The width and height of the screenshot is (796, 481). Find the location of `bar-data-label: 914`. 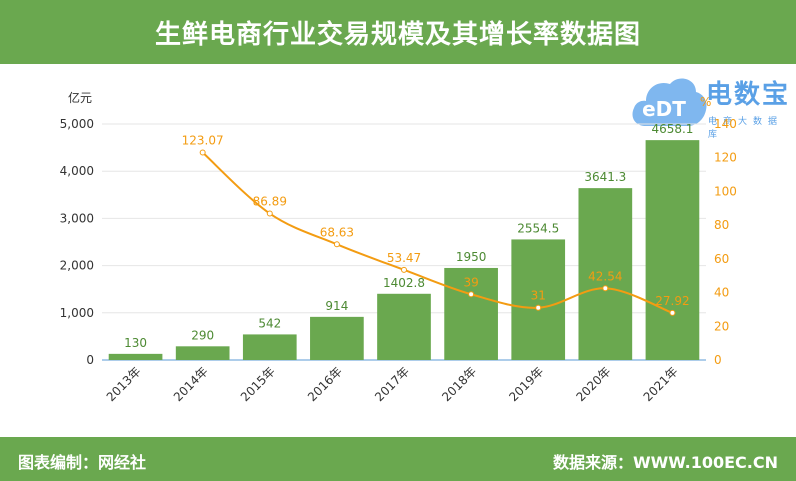

bar-data-label: 914 is located at coordinates (336, 306).